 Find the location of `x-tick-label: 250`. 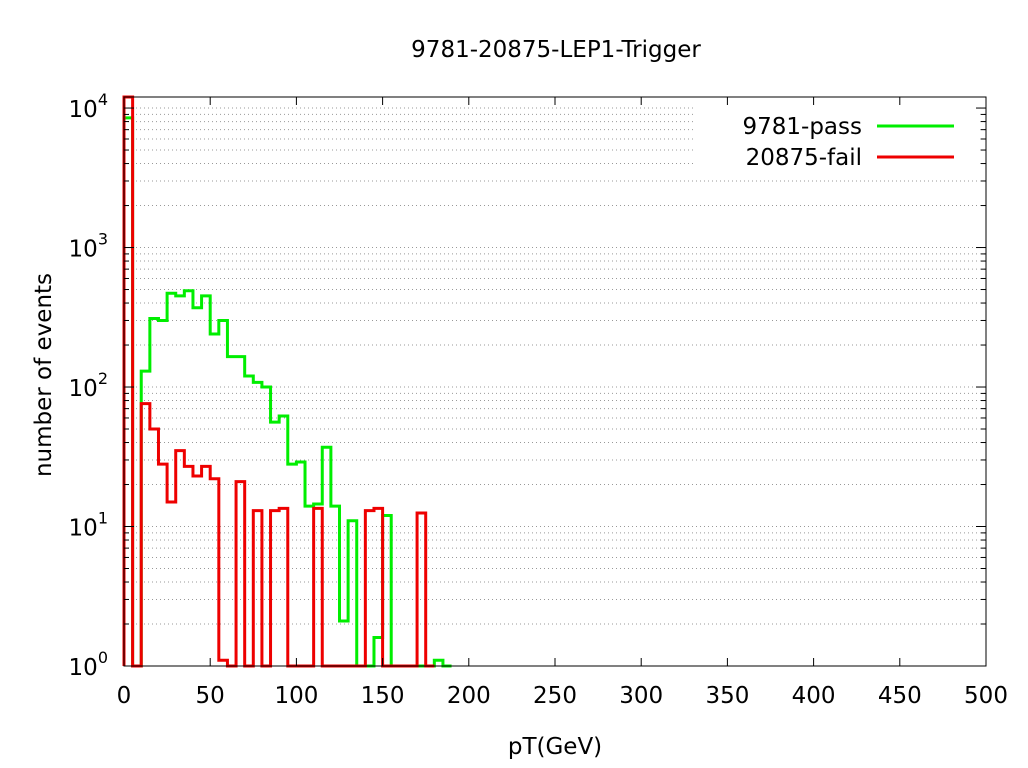

x-tick-label: 250 is located at coordinates (555, 696).